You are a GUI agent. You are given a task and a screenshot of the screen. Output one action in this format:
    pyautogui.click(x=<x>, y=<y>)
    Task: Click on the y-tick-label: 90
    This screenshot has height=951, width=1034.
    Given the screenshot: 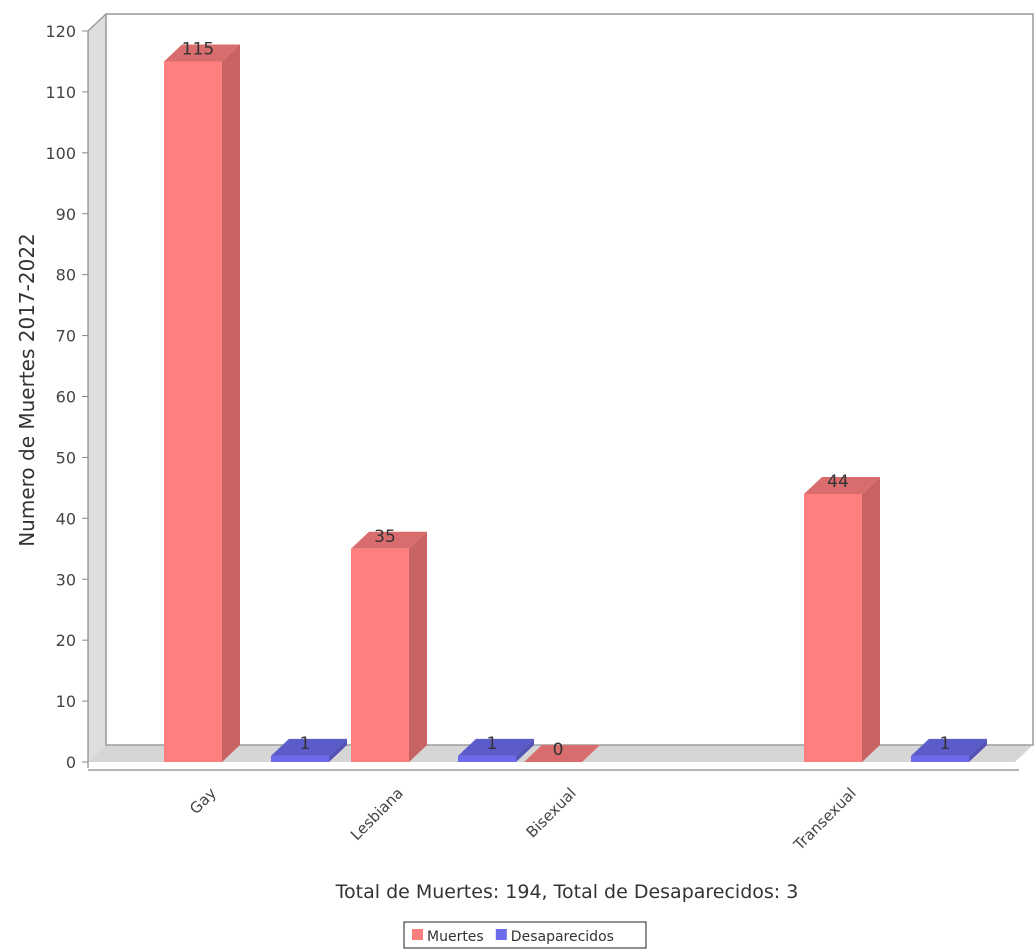 What is the action you would take?
    pyautogui.click(x=66, y=214)
    